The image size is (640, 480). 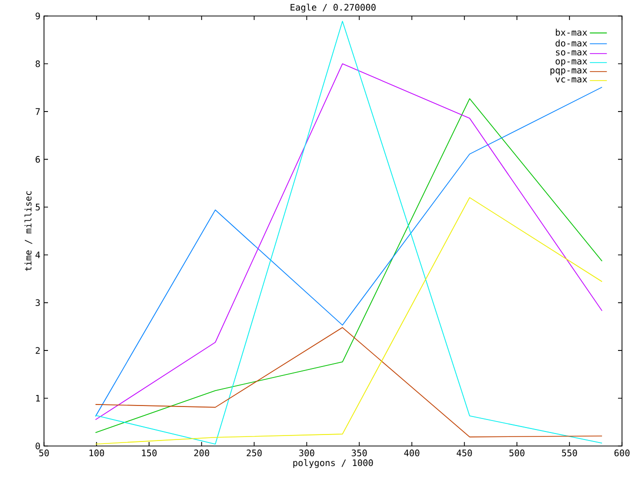 I want to click on x-tick-label: 600, so click(x=622, y=453).